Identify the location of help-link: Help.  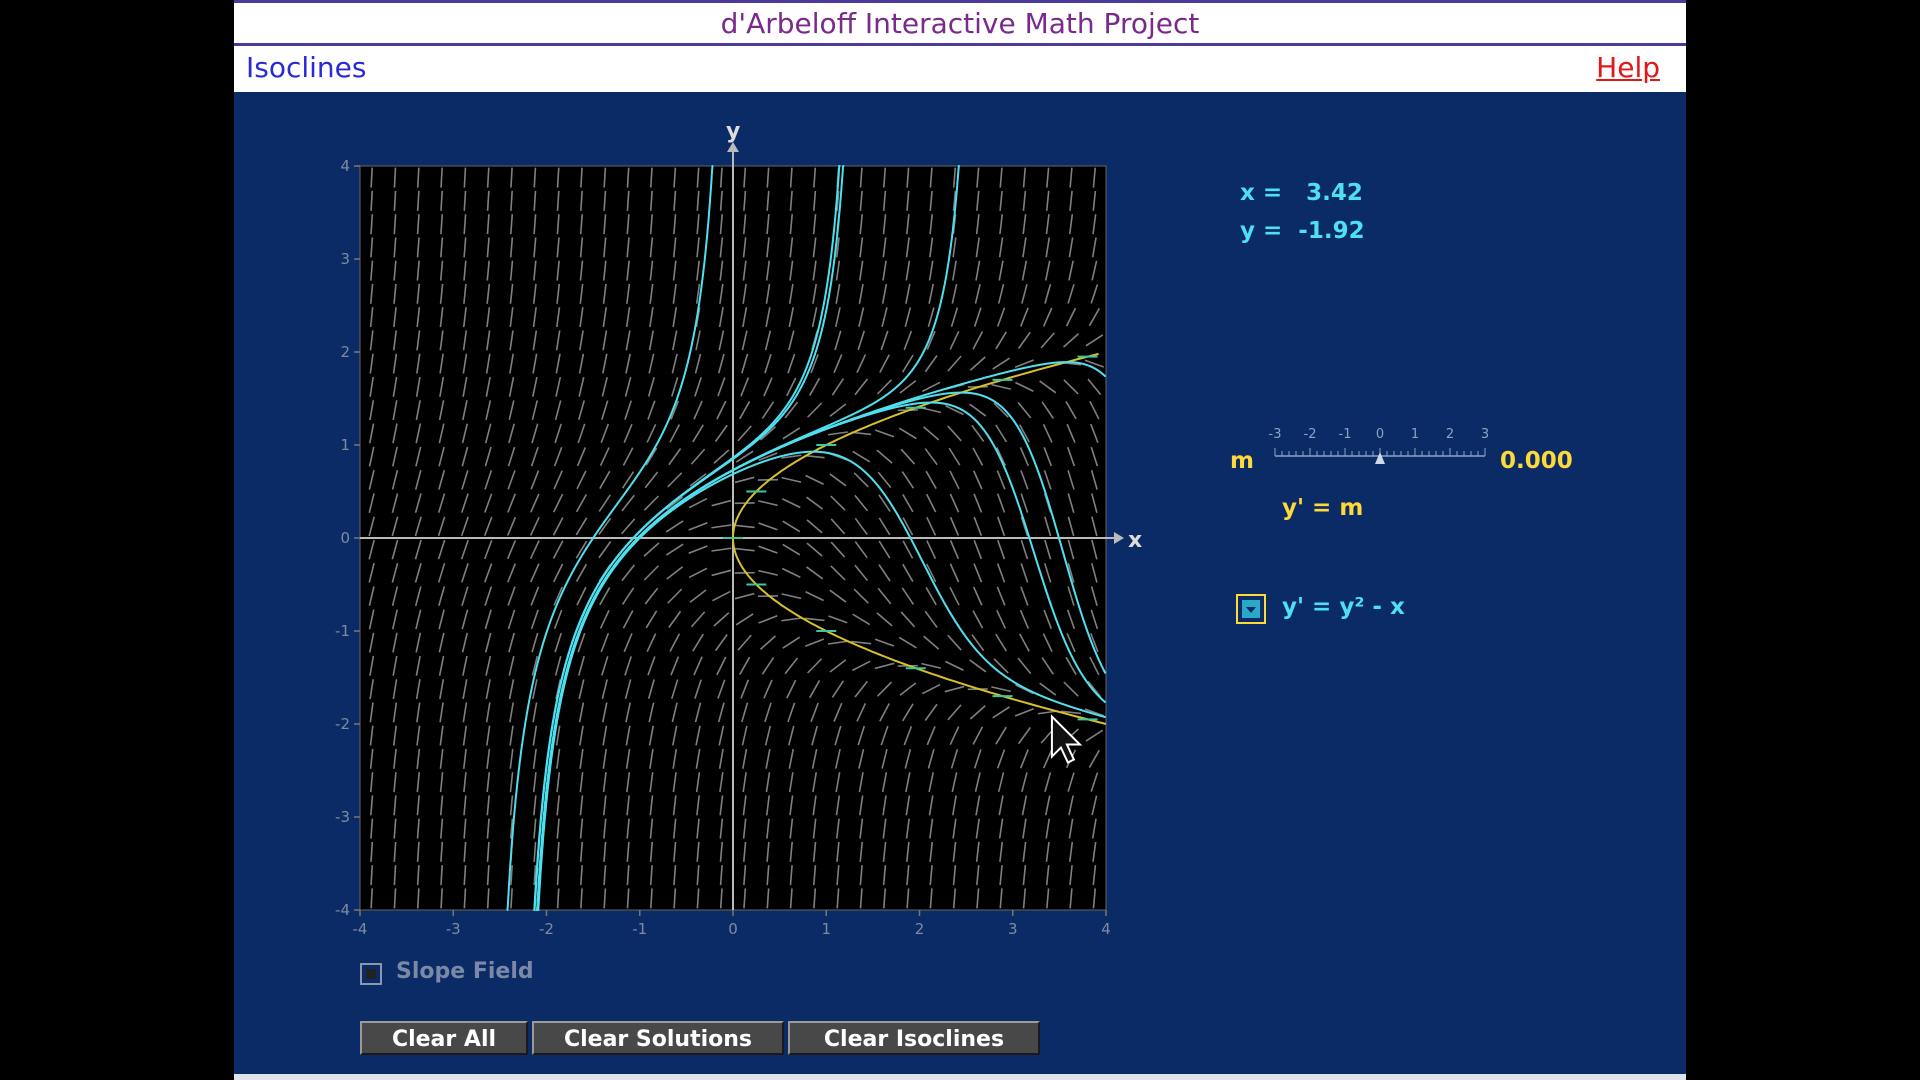
(1628, 67).